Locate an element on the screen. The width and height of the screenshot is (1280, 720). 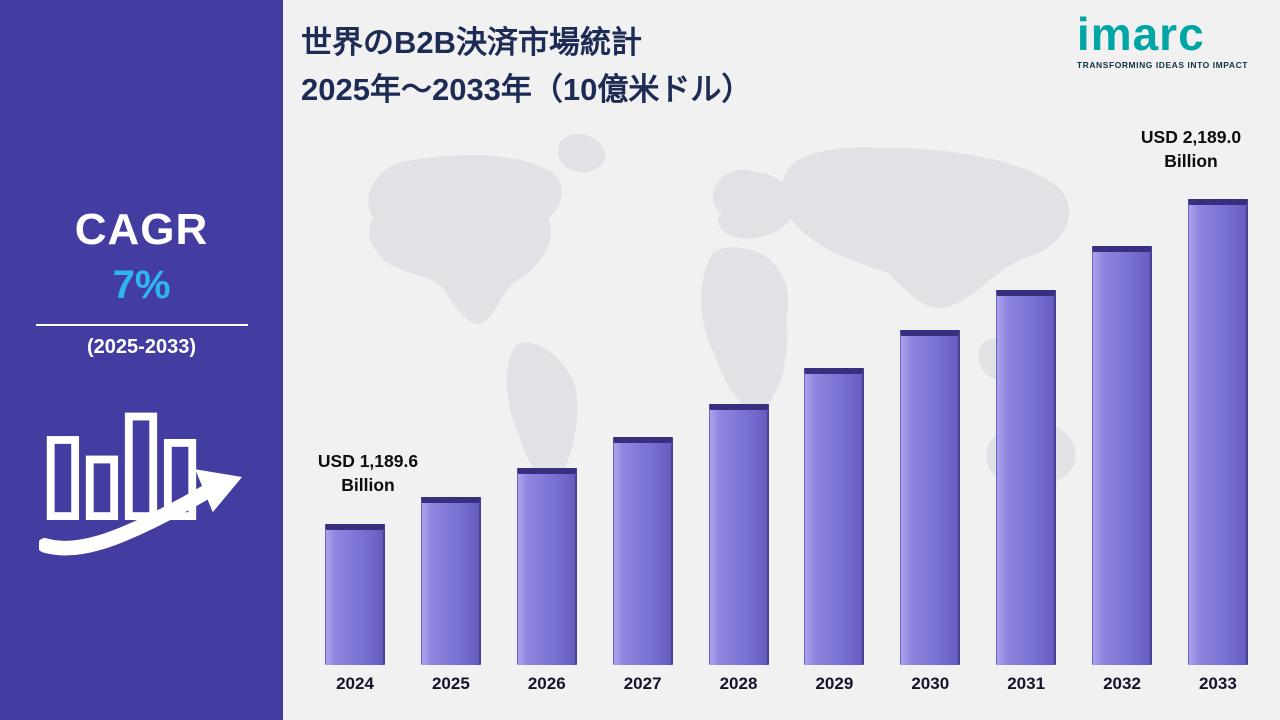
divider is located at coordinates (141, 325).